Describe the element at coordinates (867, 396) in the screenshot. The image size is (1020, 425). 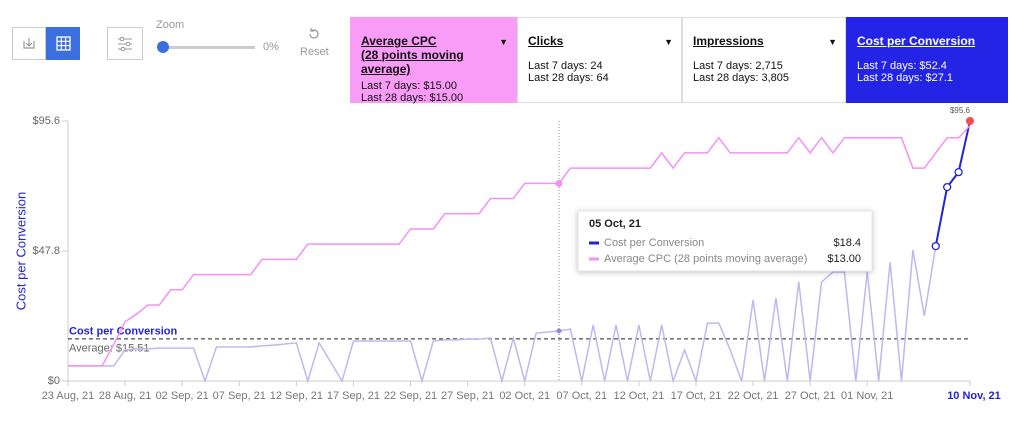
I see `x-tick-label: 01 Nov, 21` at that location.